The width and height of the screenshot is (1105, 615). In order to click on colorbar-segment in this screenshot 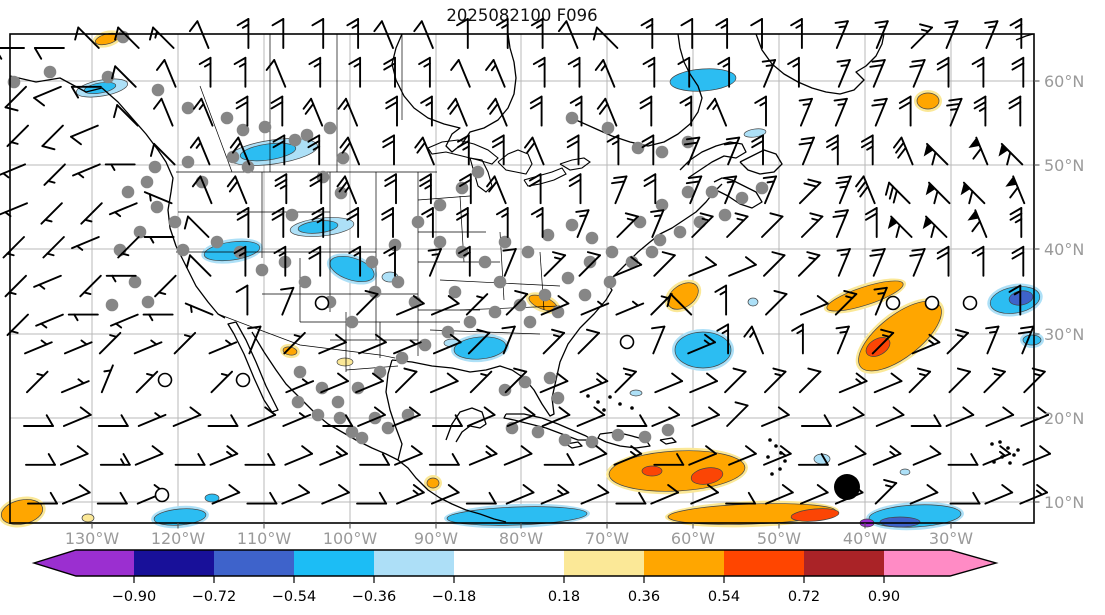, I will do `click(334, 563)`.